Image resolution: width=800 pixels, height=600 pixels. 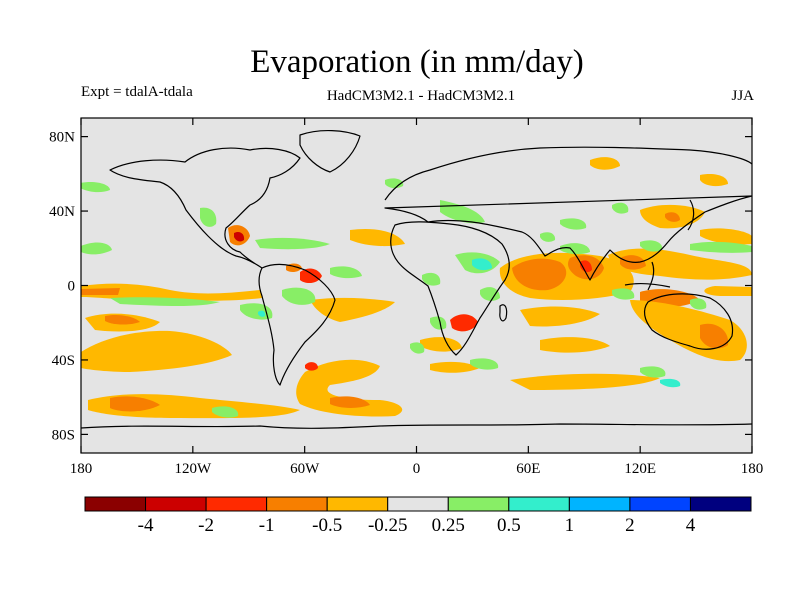 What do you see at coordinates (327, 525) in the screenshot?
I see `colorbar-label: -0.5` at bounding box center [327, 525].